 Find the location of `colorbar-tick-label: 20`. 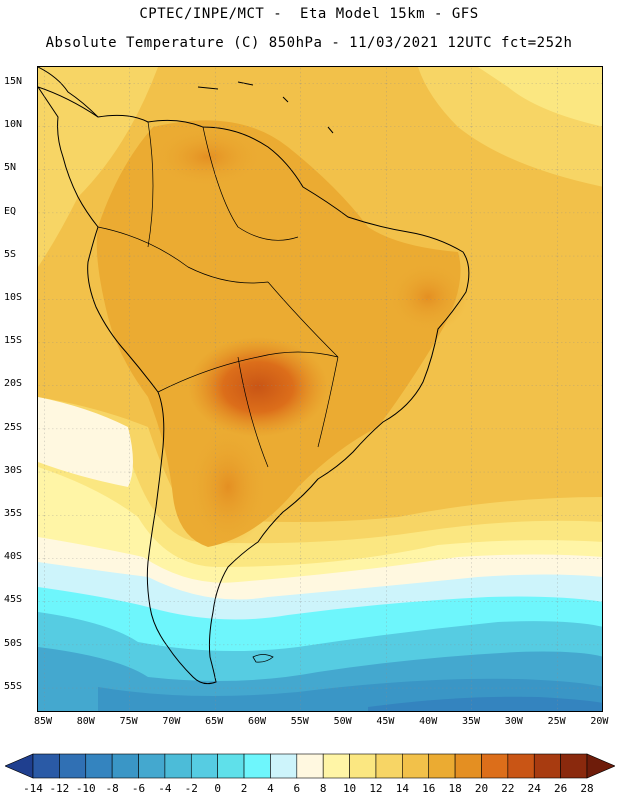

colorbar-tick-label: 20 is located at coordinates (481, 788).